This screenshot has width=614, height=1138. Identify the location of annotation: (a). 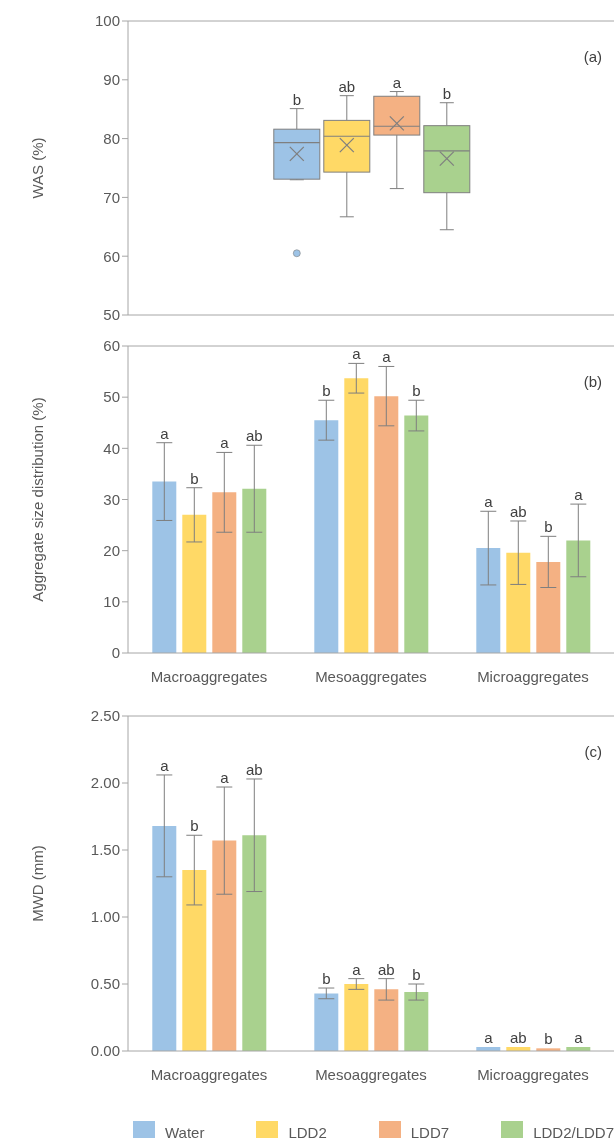
(592, 56).